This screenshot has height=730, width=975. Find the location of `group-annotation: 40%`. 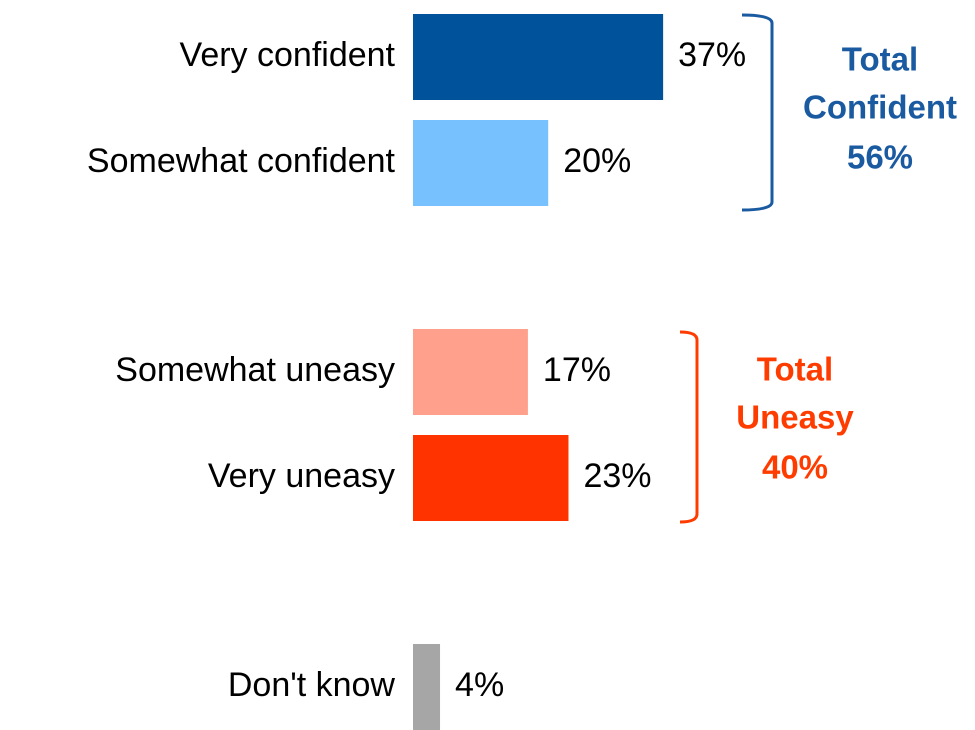

group-annotation: 40% is located at coordinates (795, 467).